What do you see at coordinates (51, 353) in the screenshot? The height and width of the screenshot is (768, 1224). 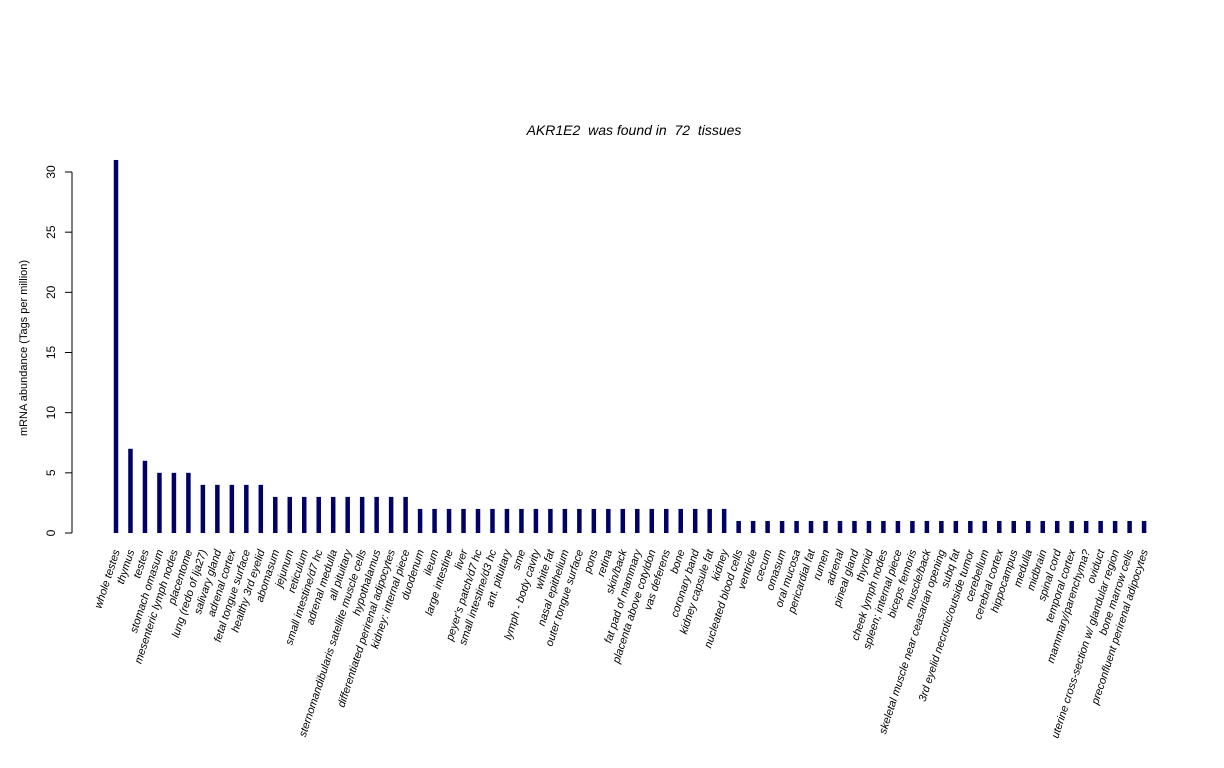 I see `y-tick-label: 15` at bounding box center [51, 353].